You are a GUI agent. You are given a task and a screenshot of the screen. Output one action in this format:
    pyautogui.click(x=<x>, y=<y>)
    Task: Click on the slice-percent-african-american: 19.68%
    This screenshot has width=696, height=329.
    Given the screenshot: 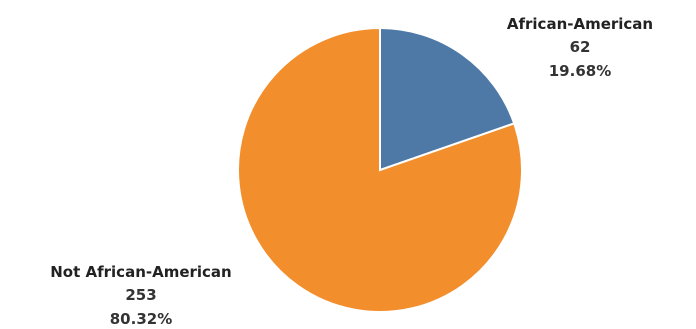 What is the action you would take?
    pyautogui.click(x=580, y=71)
    